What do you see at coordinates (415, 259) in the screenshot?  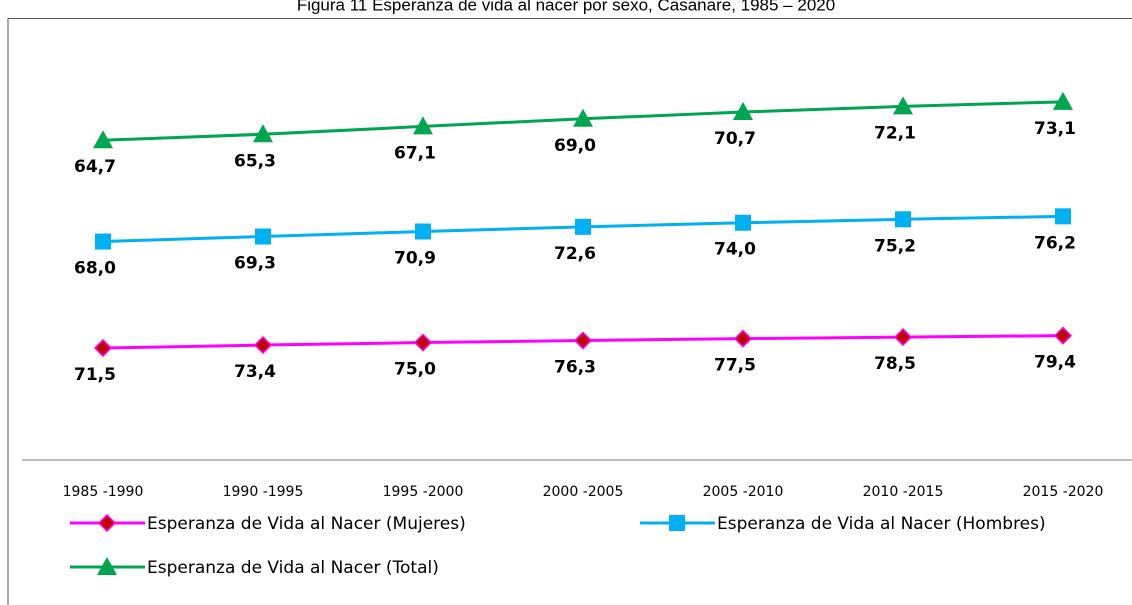 I see `data-label: 70,9` at bounding box center [415, 259].